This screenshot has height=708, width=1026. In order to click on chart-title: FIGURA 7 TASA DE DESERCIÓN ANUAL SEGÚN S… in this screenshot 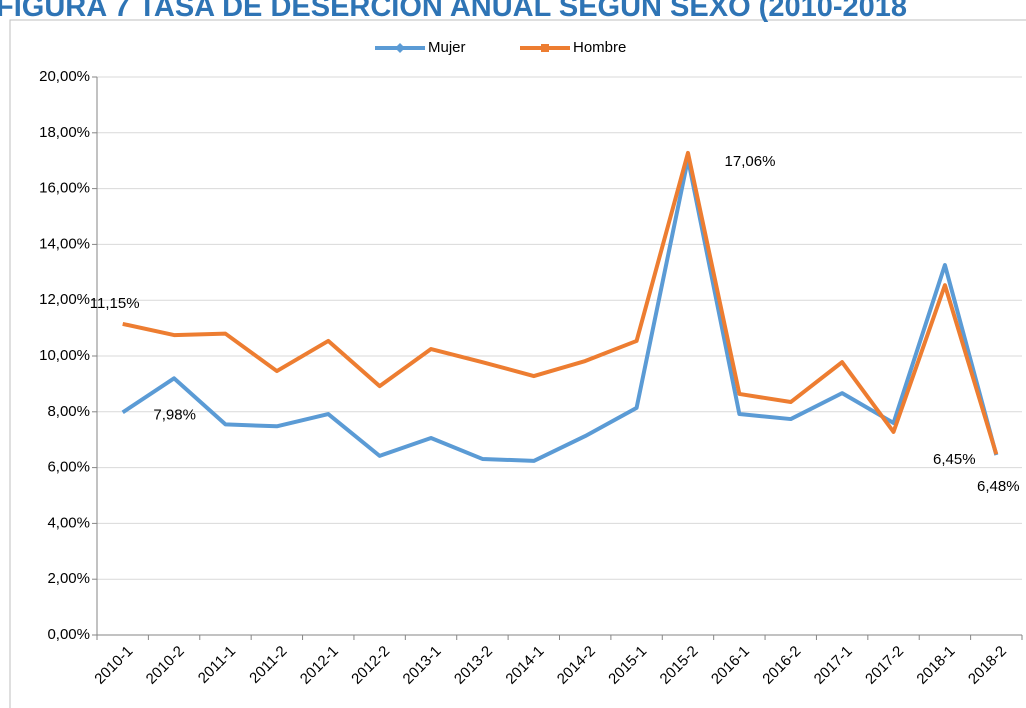, I will do `click(453, 11)`.